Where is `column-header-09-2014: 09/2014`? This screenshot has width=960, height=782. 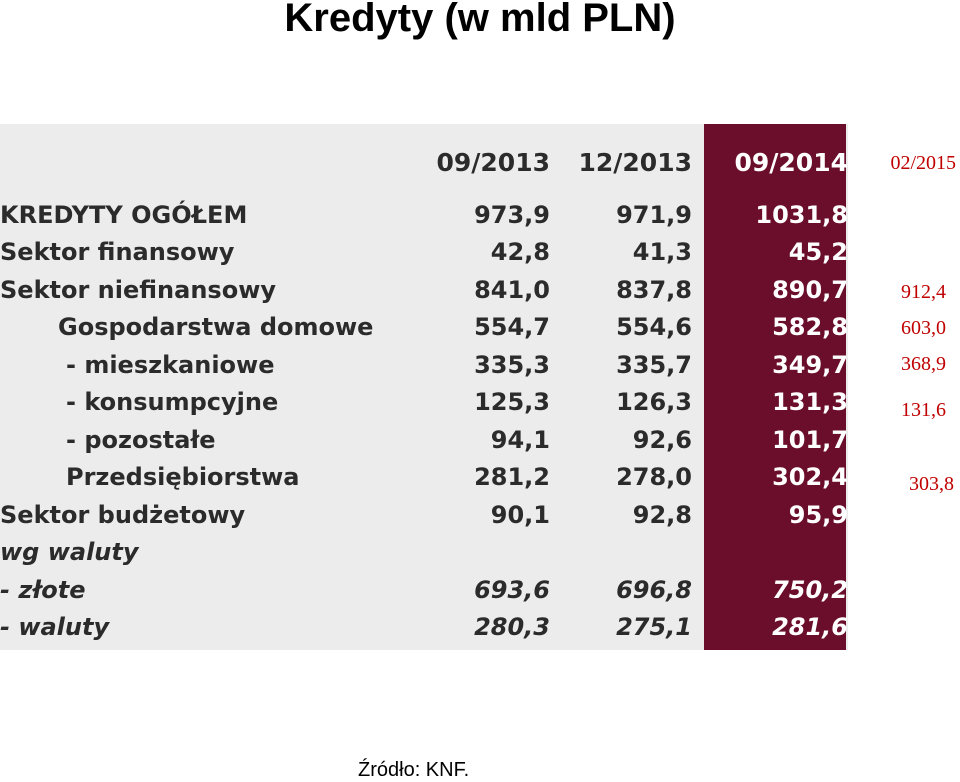 column-header-09-2014: 09/2014 is located at coordinates (791, 162).